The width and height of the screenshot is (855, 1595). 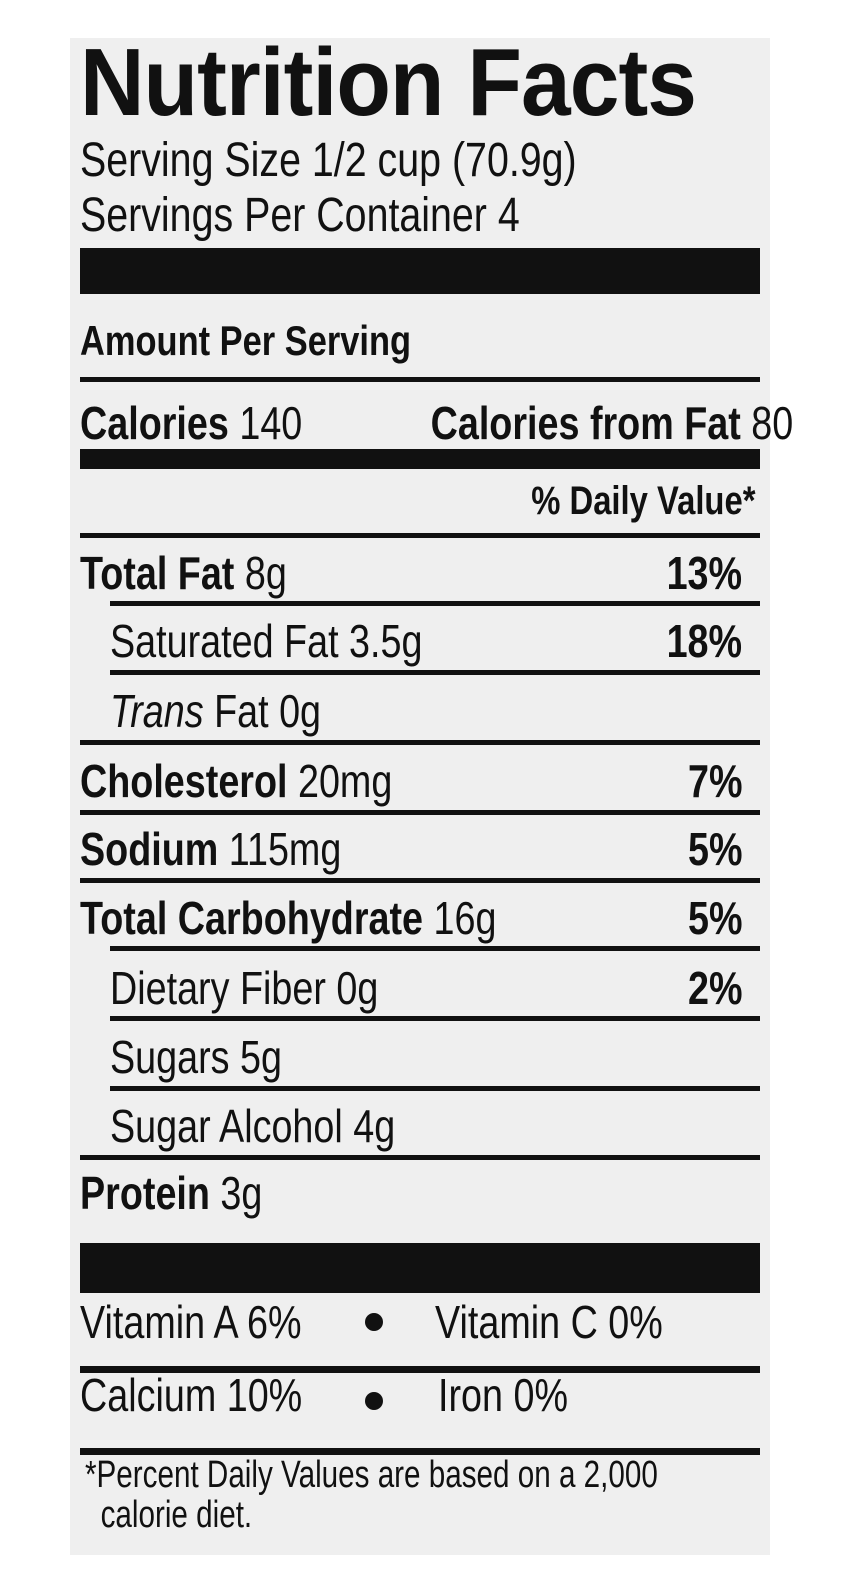 I want to click on calories-fat: Calories from Fat 80, so click(x=612, y=423).